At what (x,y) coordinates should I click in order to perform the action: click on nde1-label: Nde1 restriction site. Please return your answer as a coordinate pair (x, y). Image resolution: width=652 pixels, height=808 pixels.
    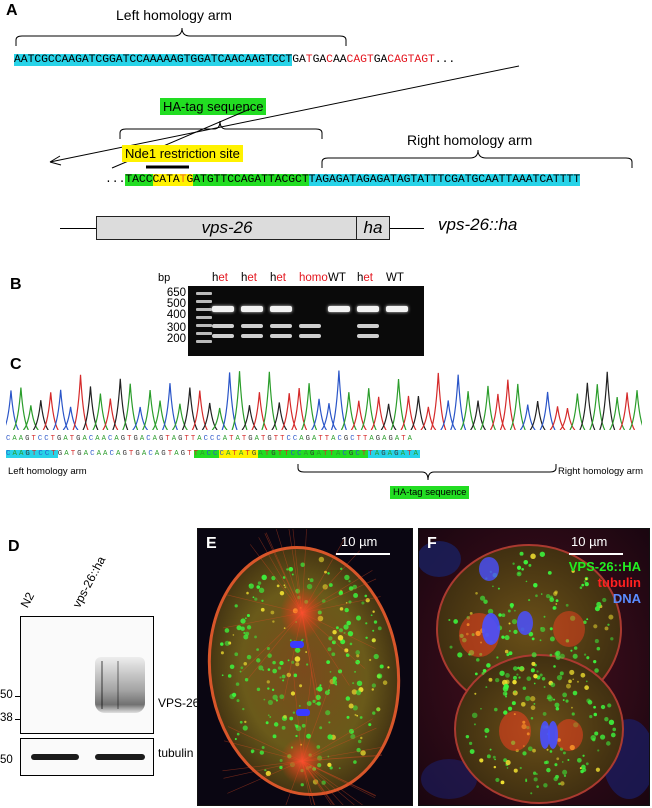
    Looking at the image, I should click on (182, 153).